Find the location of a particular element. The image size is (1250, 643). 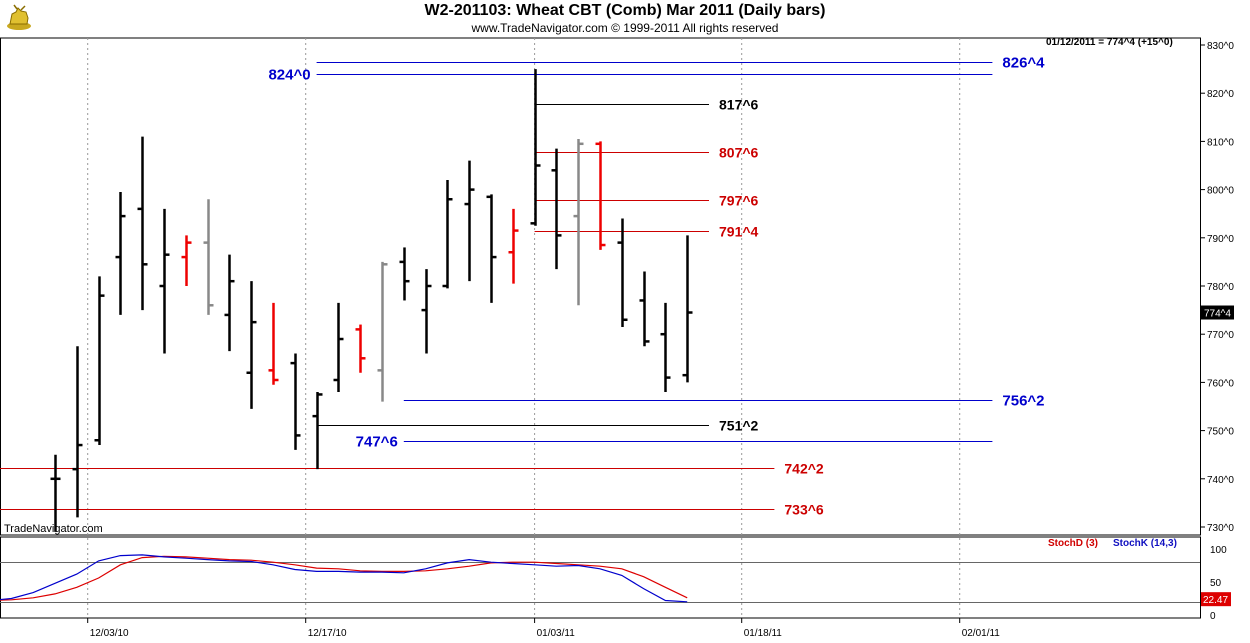

last-price-box is located at coordinates (1217, 312).